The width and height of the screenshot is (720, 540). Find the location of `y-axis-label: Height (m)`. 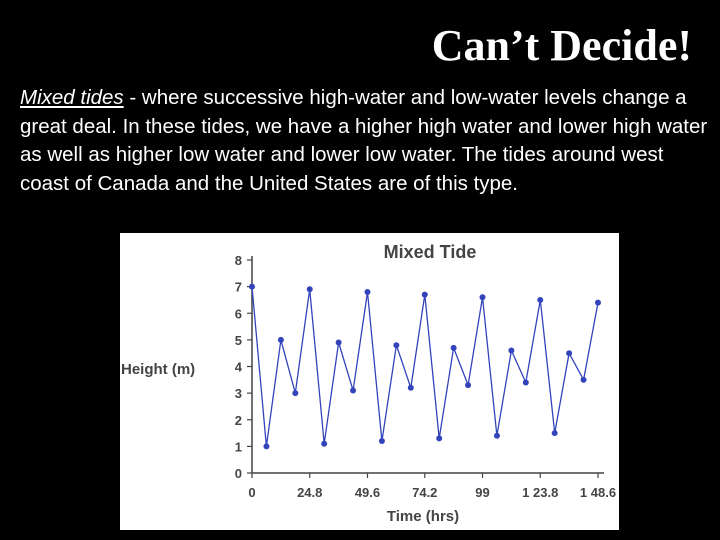

y-axis-label: Height (m) is located at coordinates (158, 369).